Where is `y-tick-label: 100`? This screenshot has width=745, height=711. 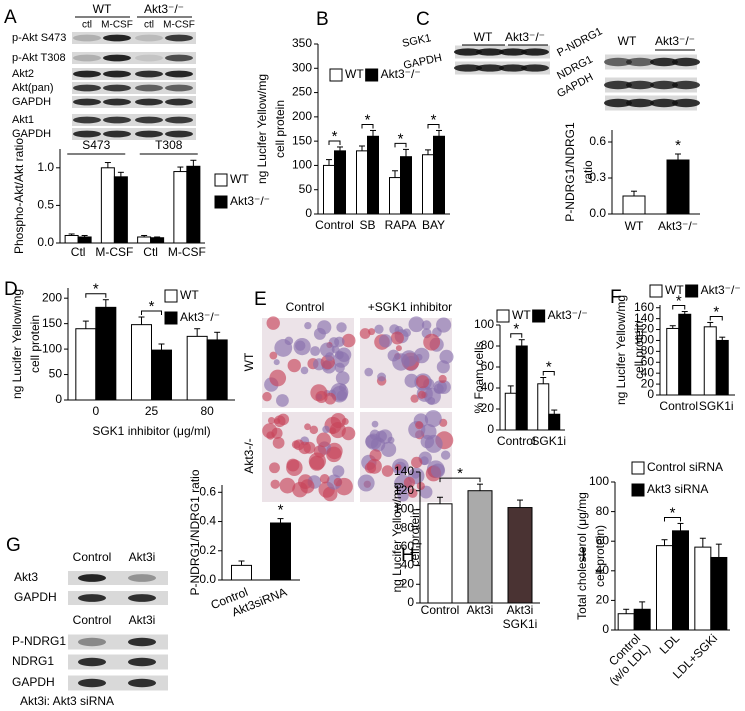 y-tick-label: 100 is located at coordinates (484, 324).